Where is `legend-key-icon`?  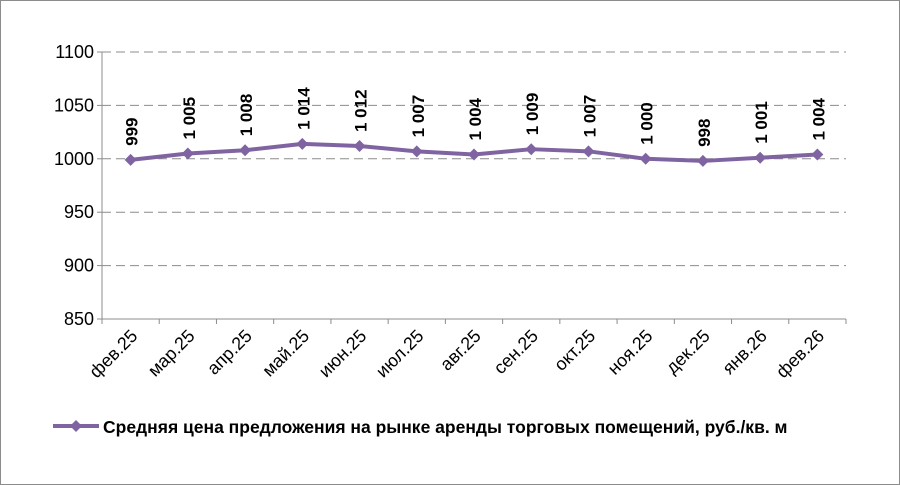
legend-key-icon is located at coordinates (76, 426).